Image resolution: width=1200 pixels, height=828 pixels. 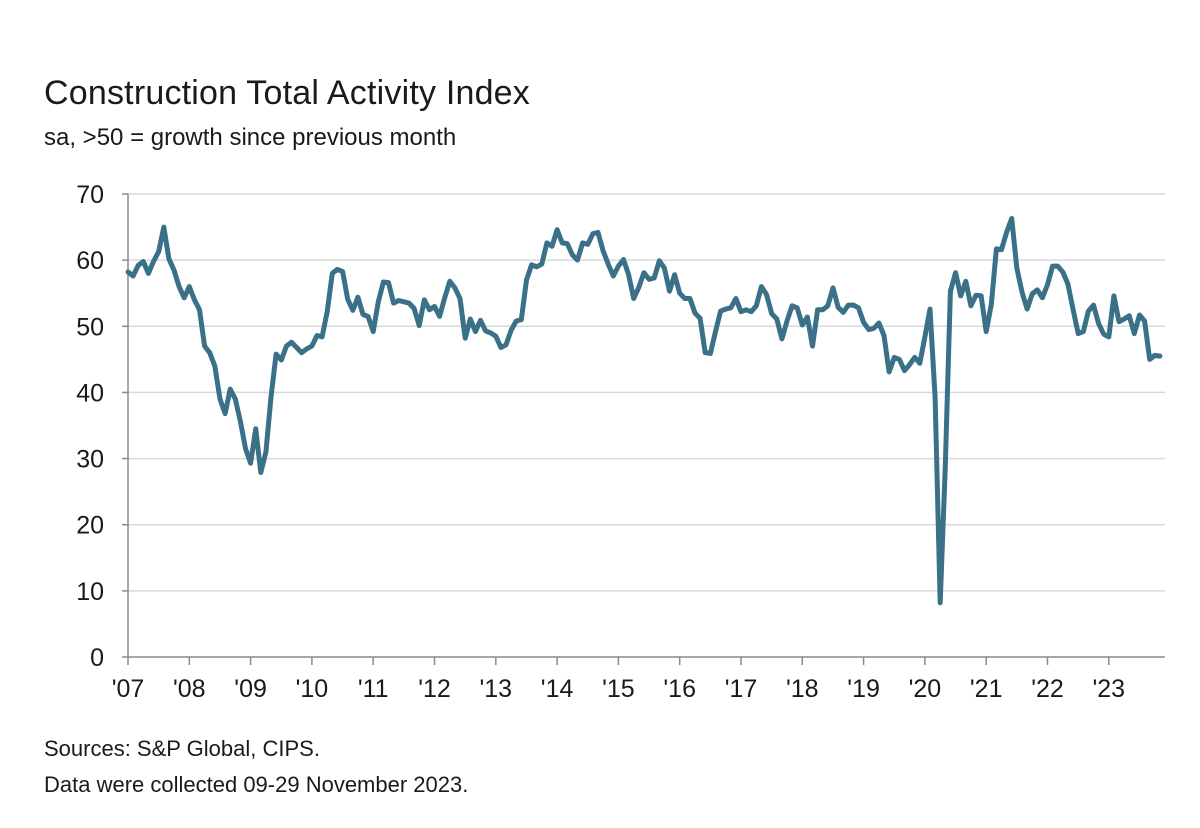 What do you see at coordinates (679, 689) in the screenshot?
I see `x-tick-label: '16` at bounding box center [679, 689].